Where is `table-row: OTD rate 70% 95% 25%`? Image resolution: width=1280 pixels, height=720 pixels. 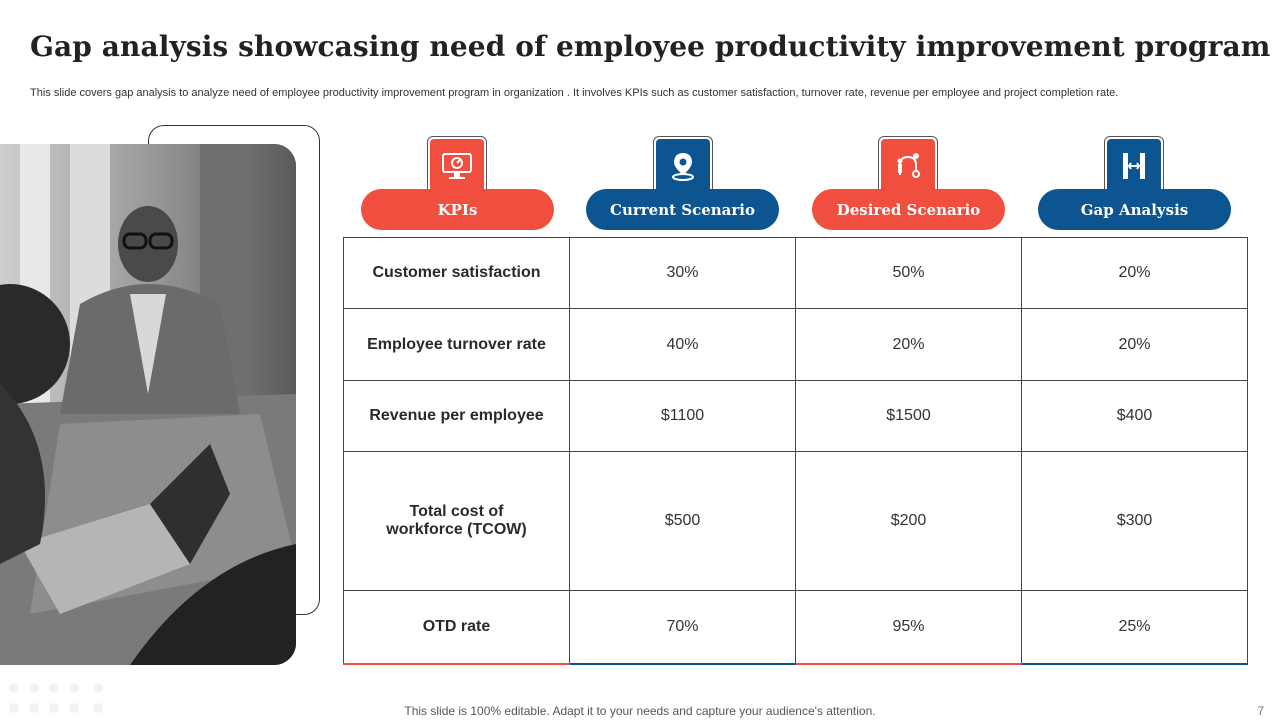
table-row: OTD rate 70% 95% 25% is located at coordinates (795, 628).